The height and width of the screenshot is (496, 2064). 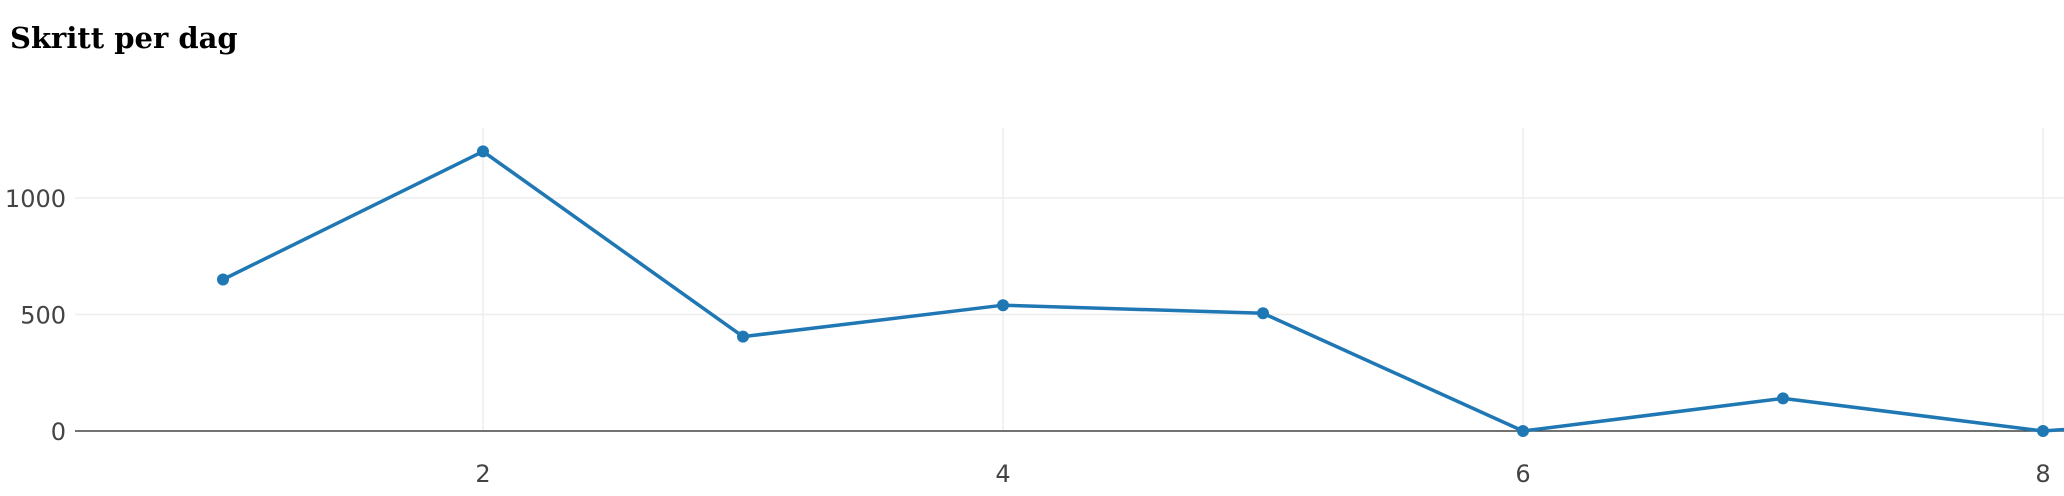 What do you see at coordinates (43, 316) in the screenshot?
I see `y-tick-label: 500` at bounding box center [43, 316].